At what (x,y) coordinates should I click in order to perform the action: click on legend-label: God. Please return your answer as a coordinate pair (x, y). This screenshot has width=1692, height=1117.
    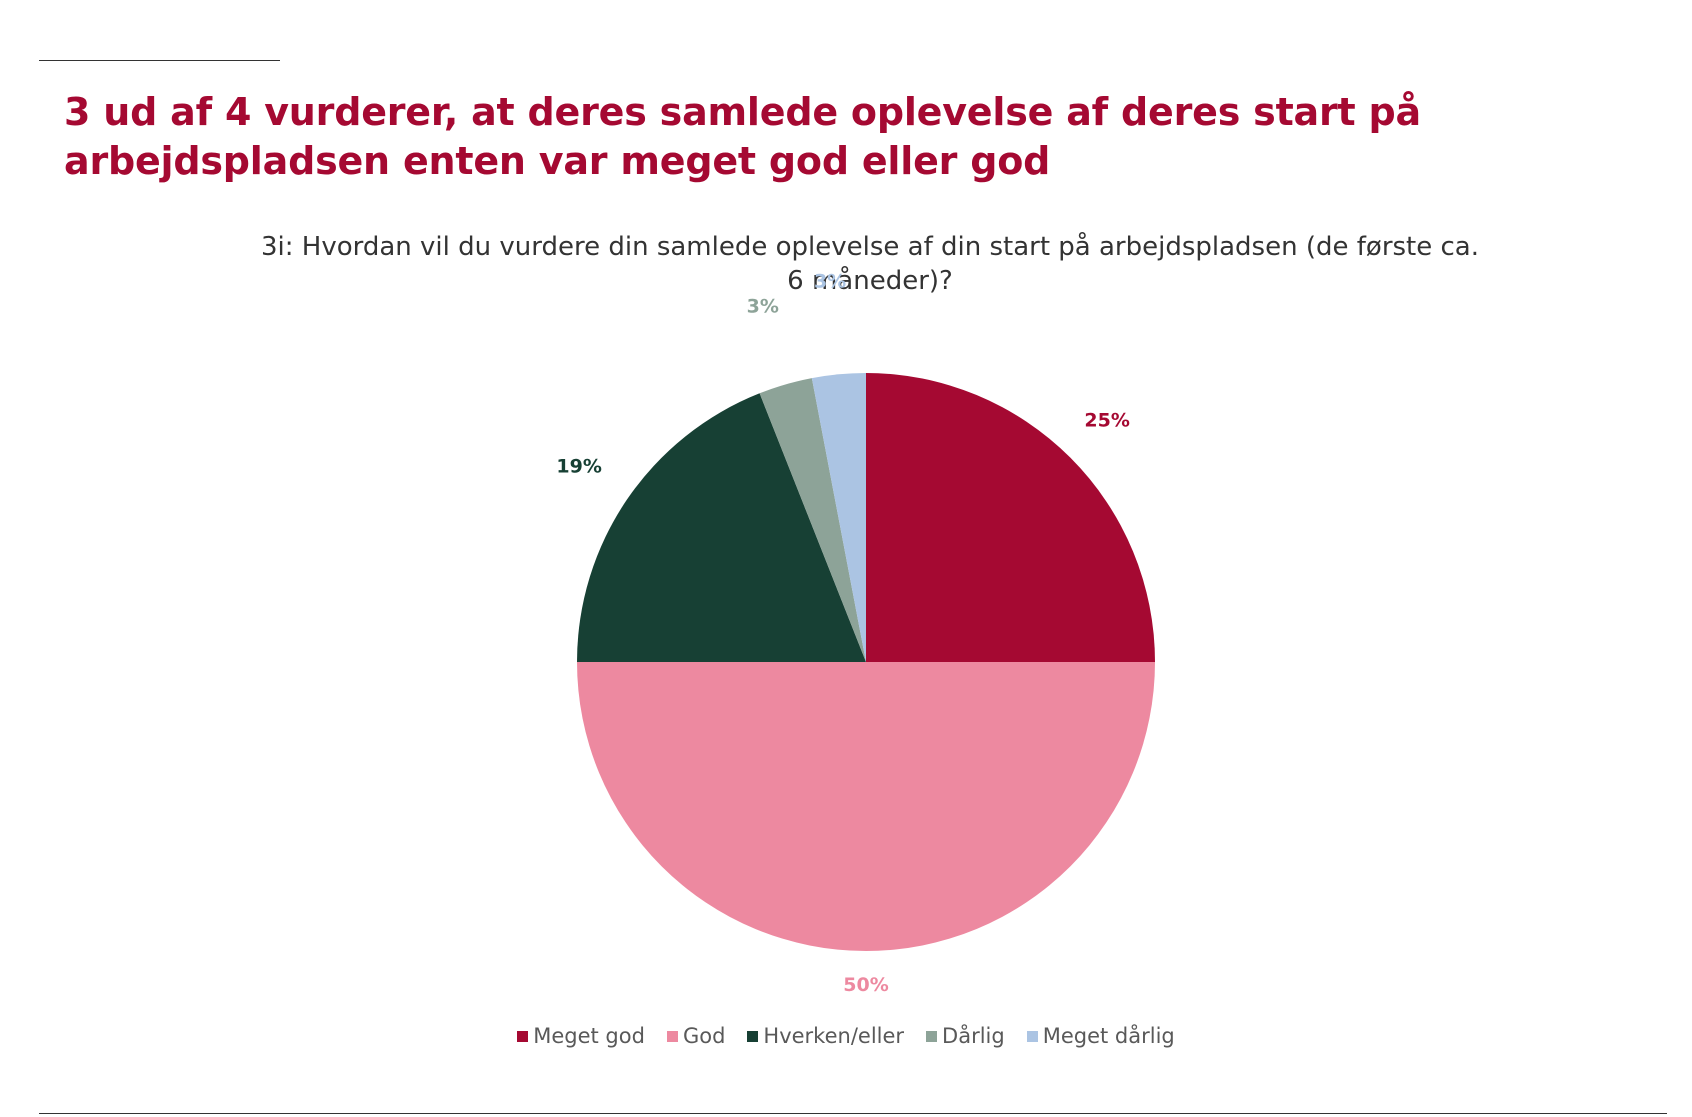
    Looking at the image, I should click on (704, 1036).